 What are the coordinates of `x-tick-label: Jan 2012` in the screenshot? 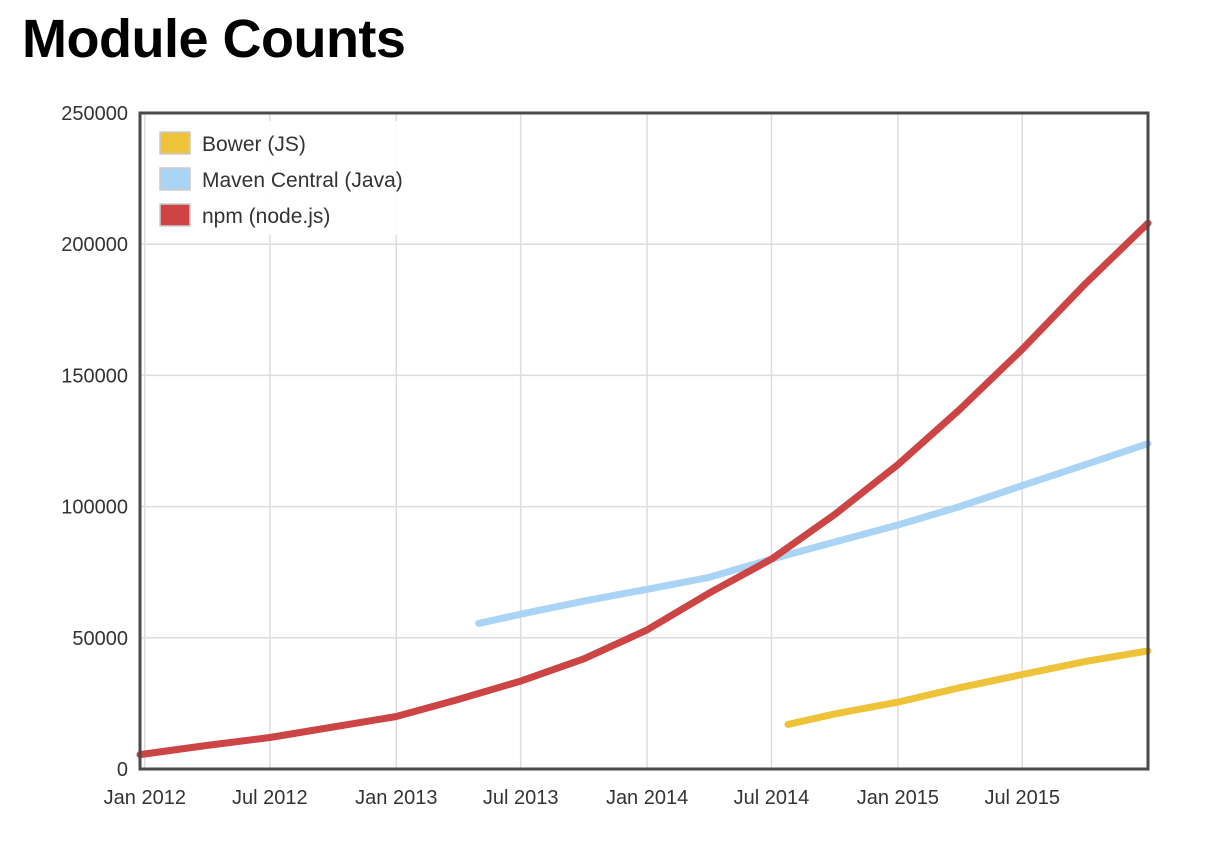 It's located at (145, 798).